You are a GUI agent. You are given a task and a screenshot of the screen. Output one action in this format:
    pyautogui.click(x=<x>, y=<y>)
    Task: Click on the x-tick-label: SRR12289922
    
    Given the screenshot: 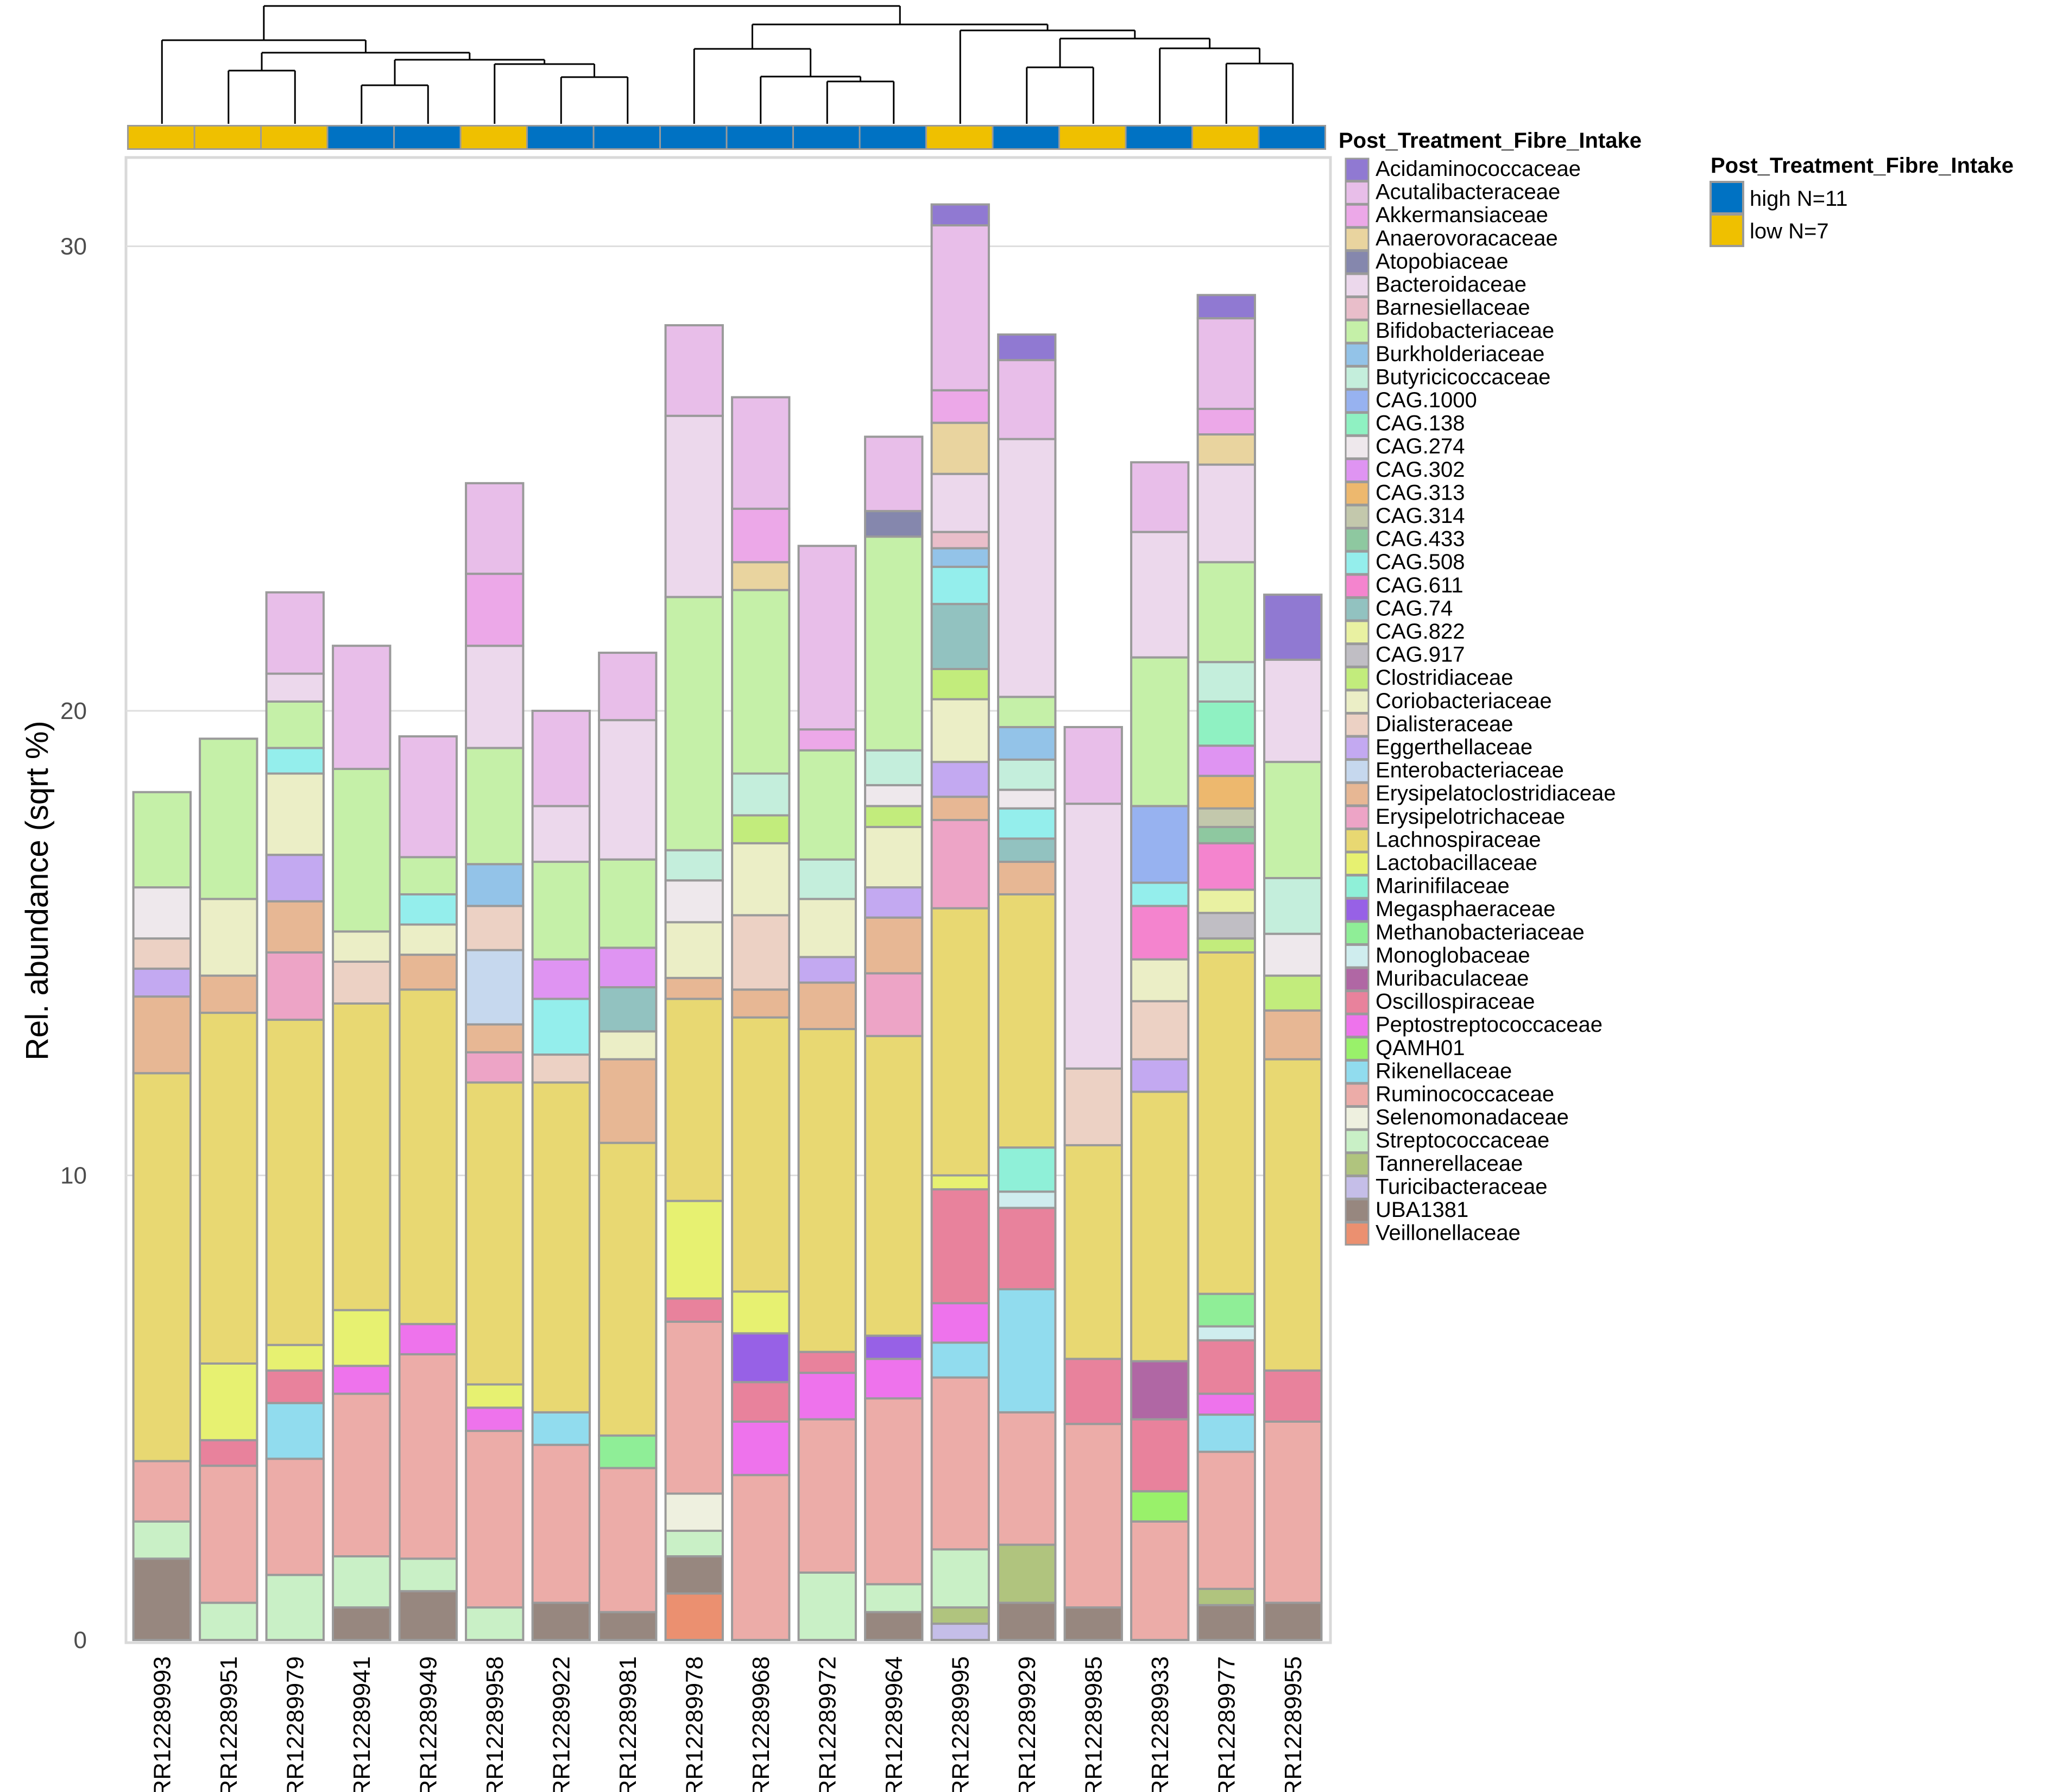 What is the action you would take?
    pyautogui.click(x=561, y=1724)
    